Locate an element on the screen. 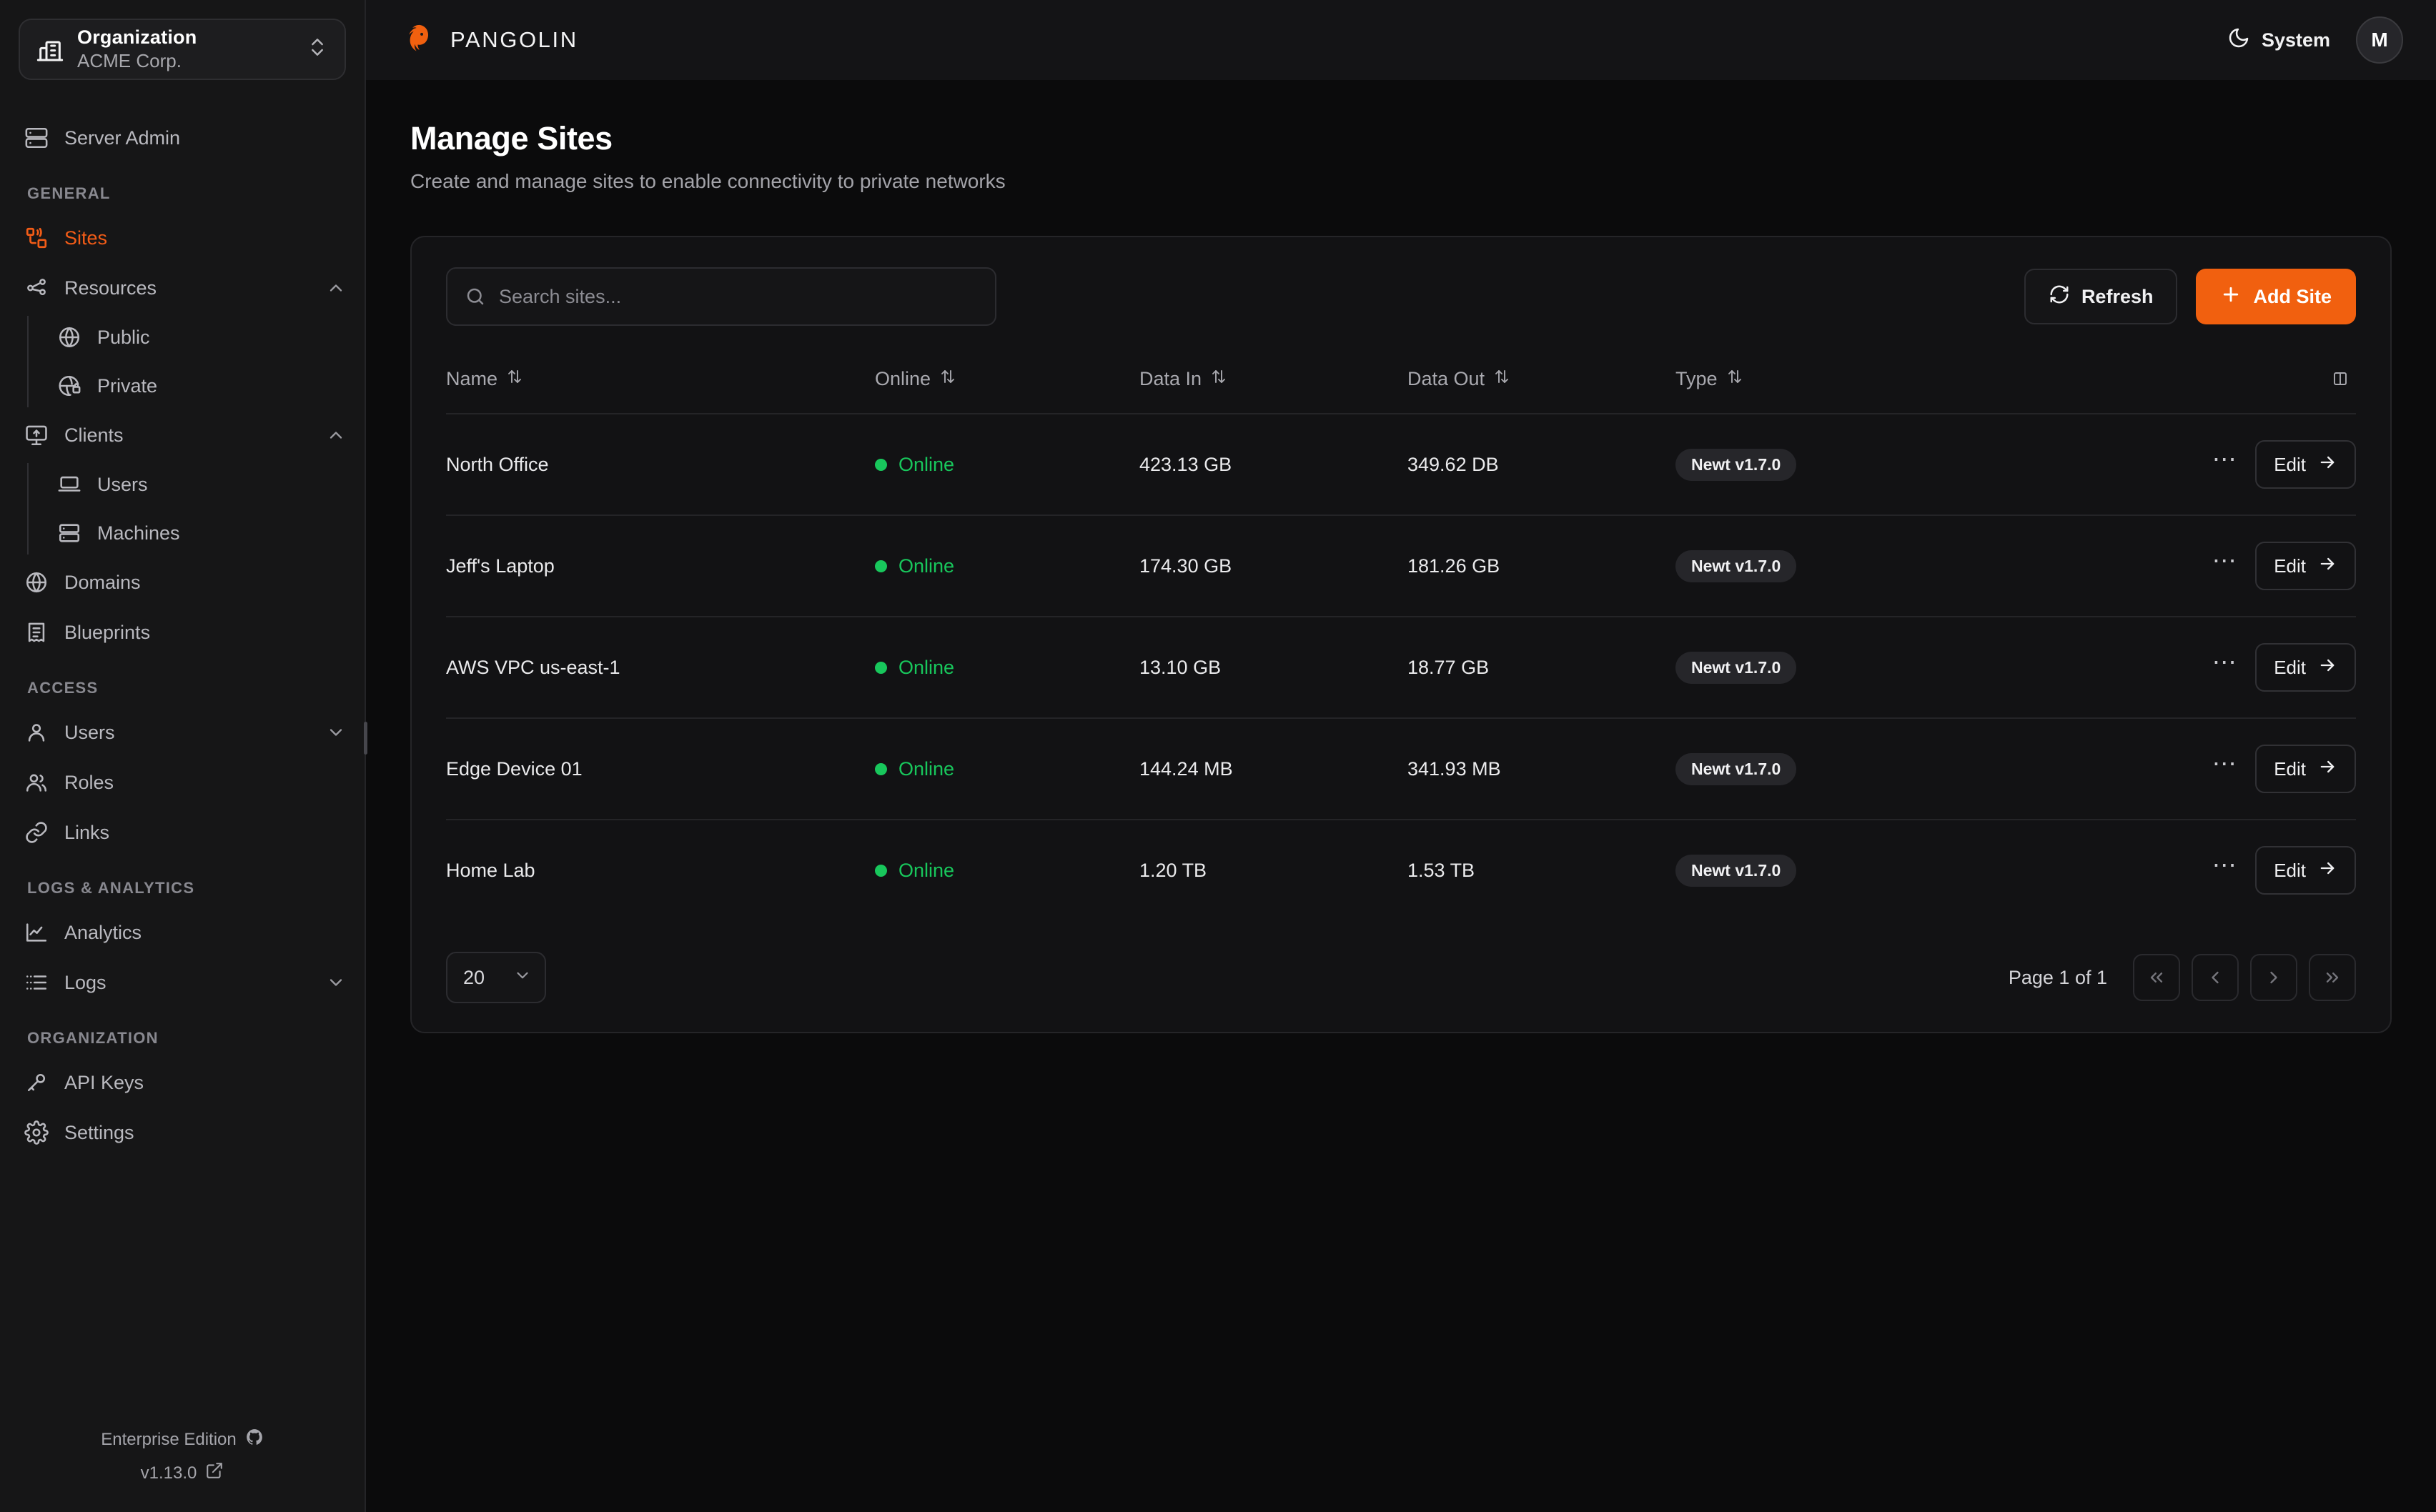  link-icon is located at coordinates (36, 833).